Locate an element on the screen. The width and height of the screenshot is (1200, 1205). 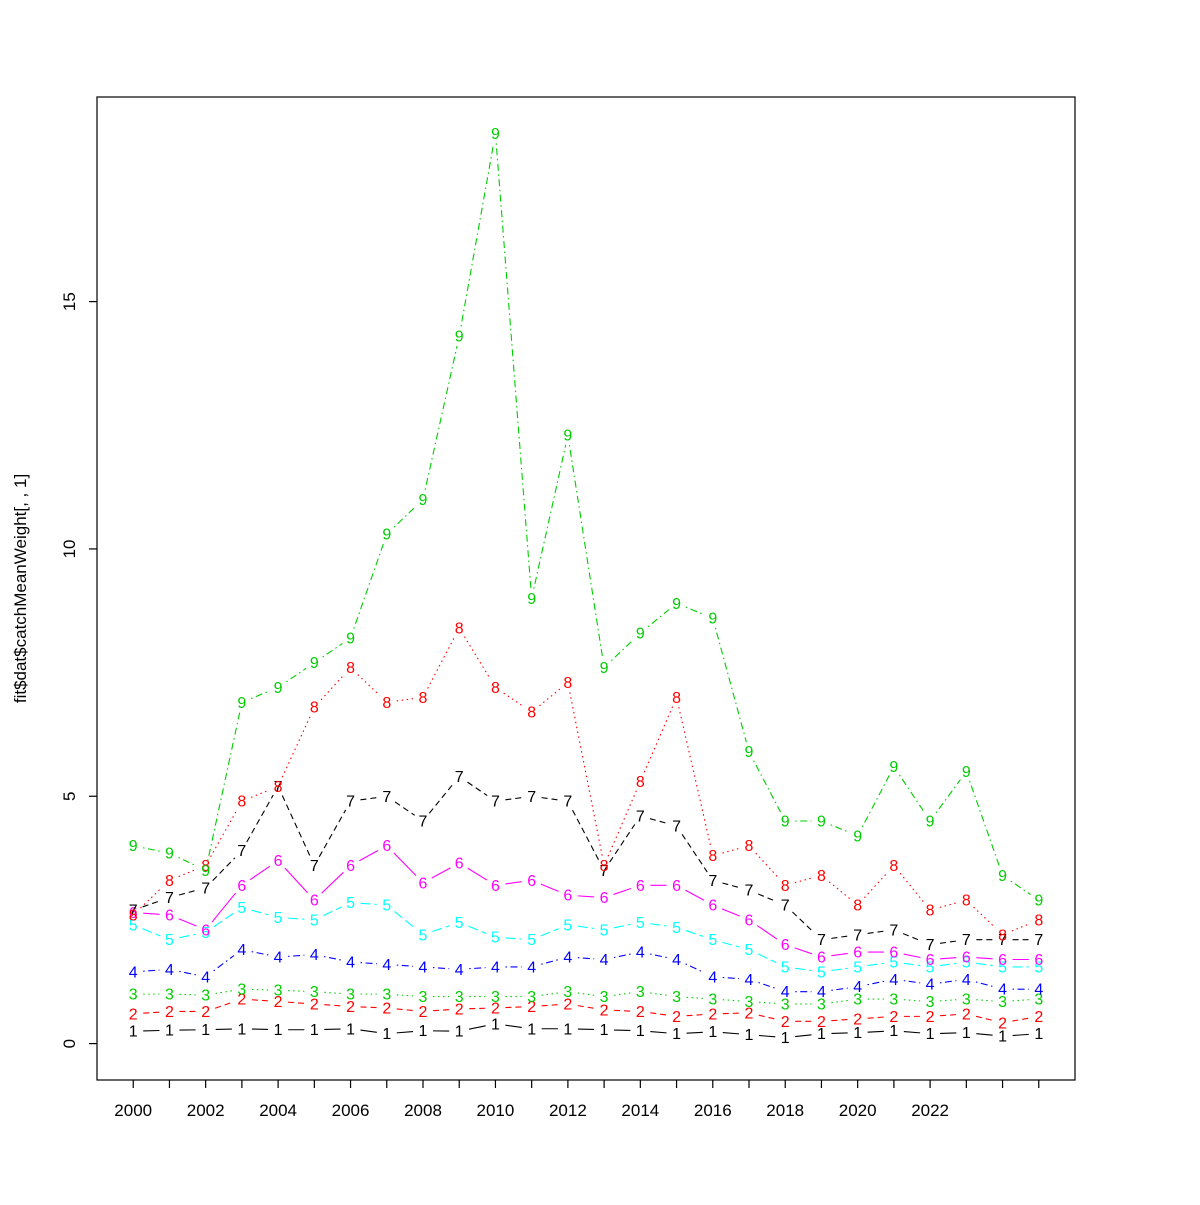
x-tick-label: 2018 is located at coordinates (785, 1110).